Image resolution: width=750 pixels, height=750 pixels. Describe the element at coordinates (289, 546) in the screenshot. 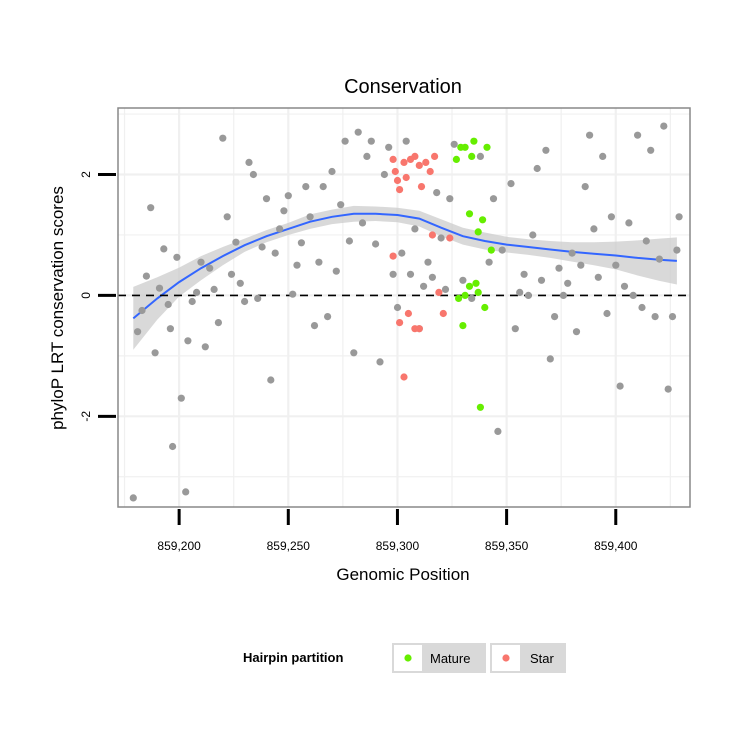

I see `x-tick-label: 859,250` at that location.